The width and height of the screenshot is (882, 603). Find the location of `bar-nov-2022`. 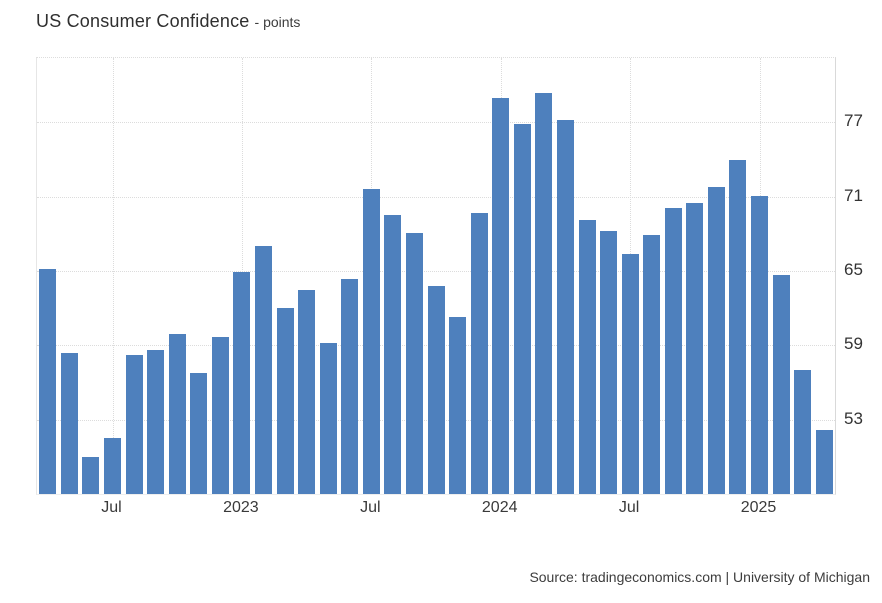

bar-nov-2022 is located at coordinates (199, 433).